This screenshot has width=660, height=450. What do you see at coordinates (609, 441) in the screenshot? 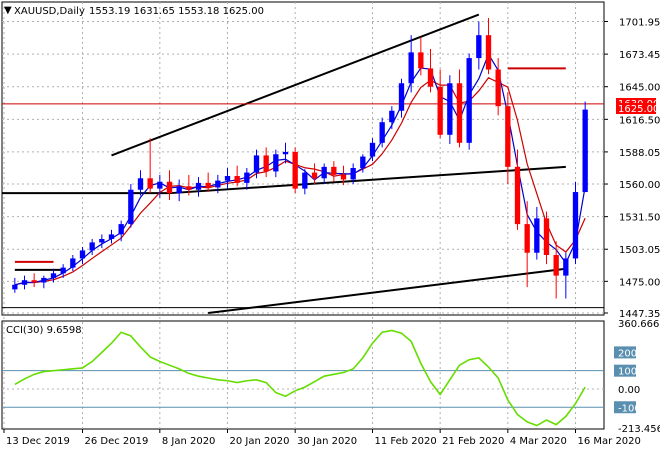
I see `time-label: 16 Mar 2020` at bounding box center [609, 441].